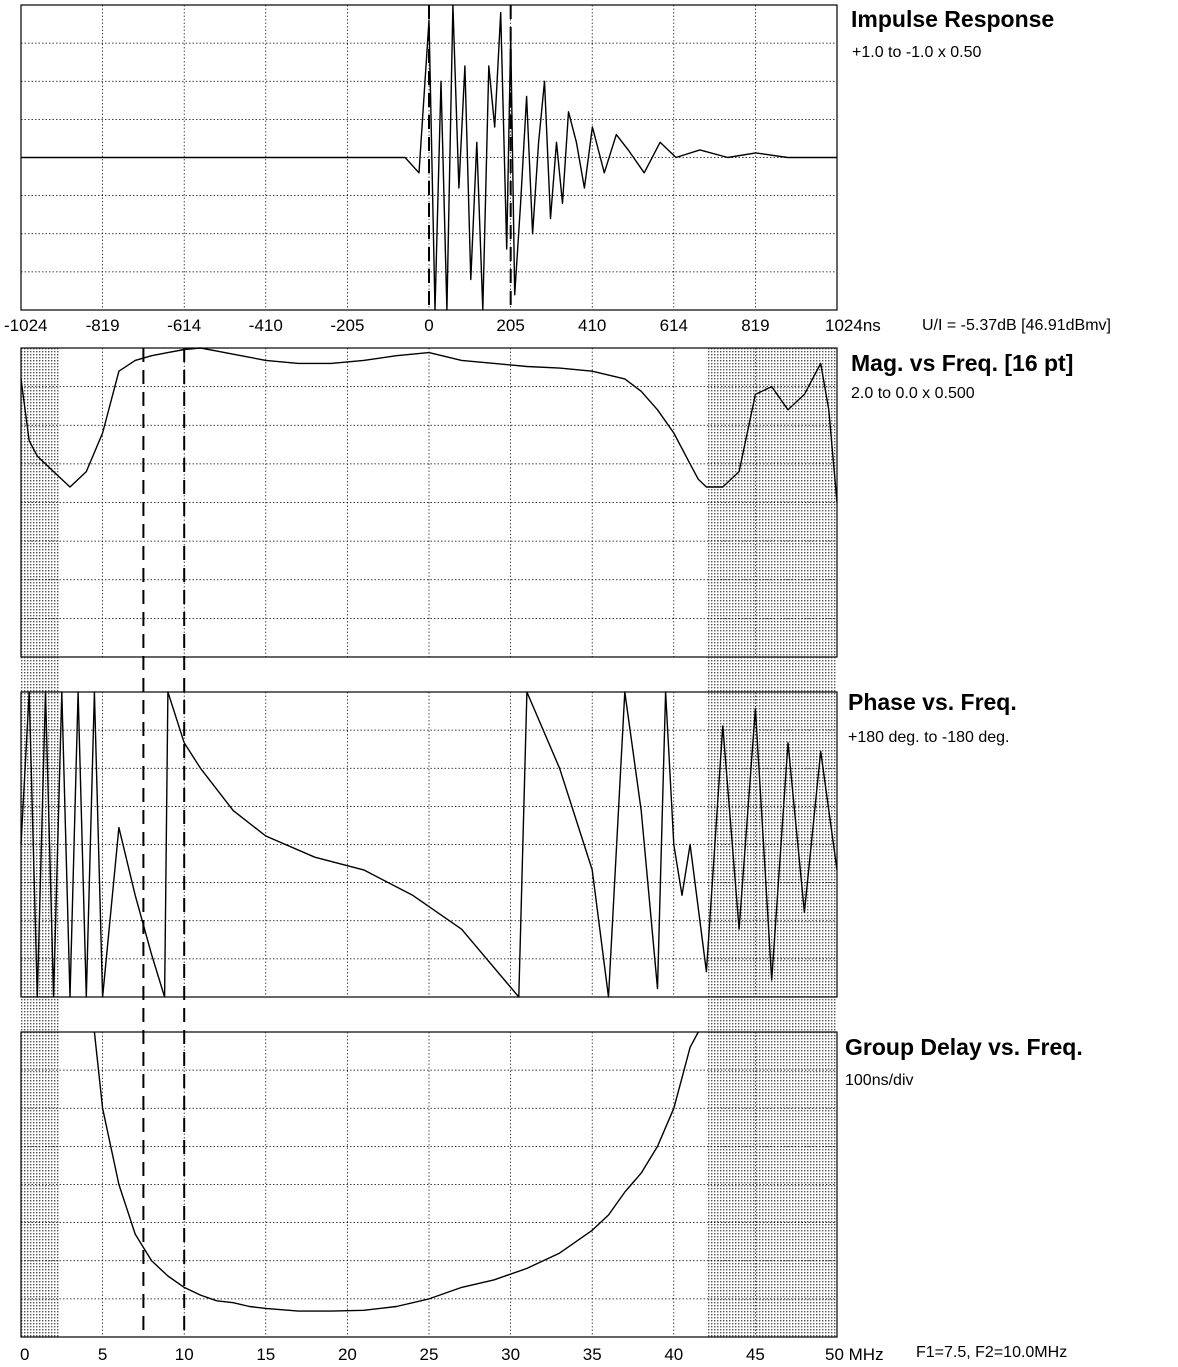 The image size is (1178, 1367). I want to click on x-tick-label: -819, so click(103, 325).